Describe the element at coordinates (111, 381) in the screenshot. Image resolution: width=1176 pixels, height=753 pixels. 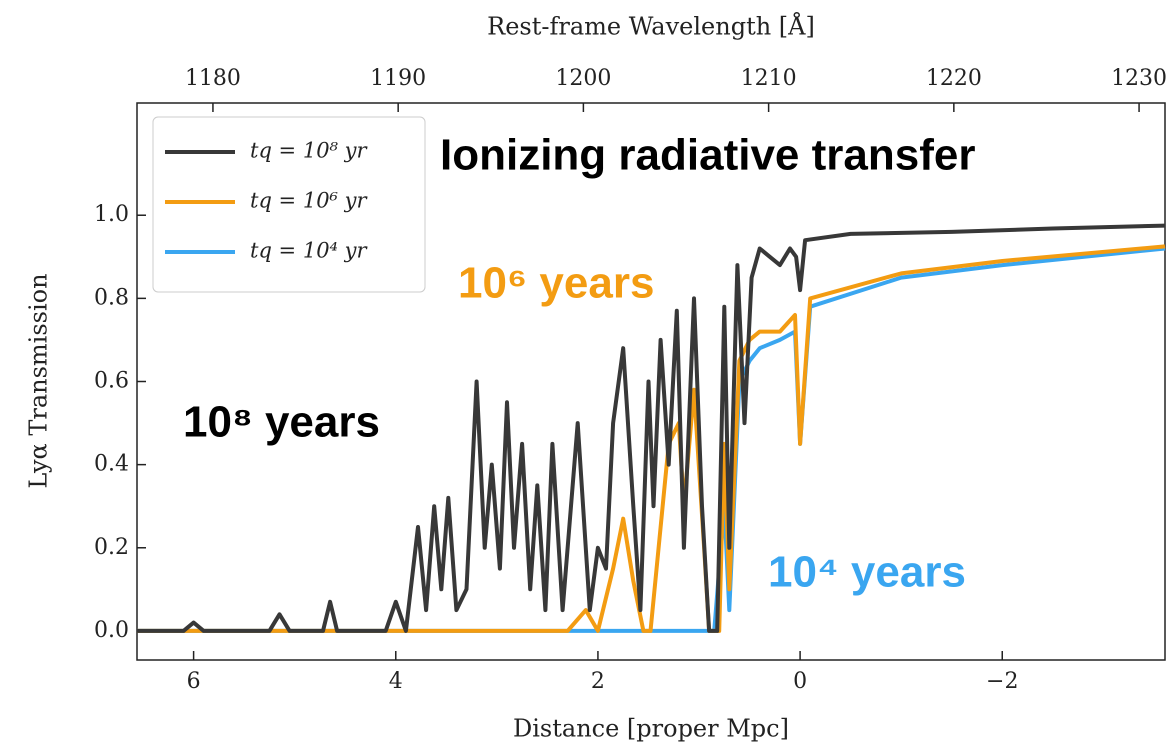
I see `y-tick-label: 0.6` at that location.